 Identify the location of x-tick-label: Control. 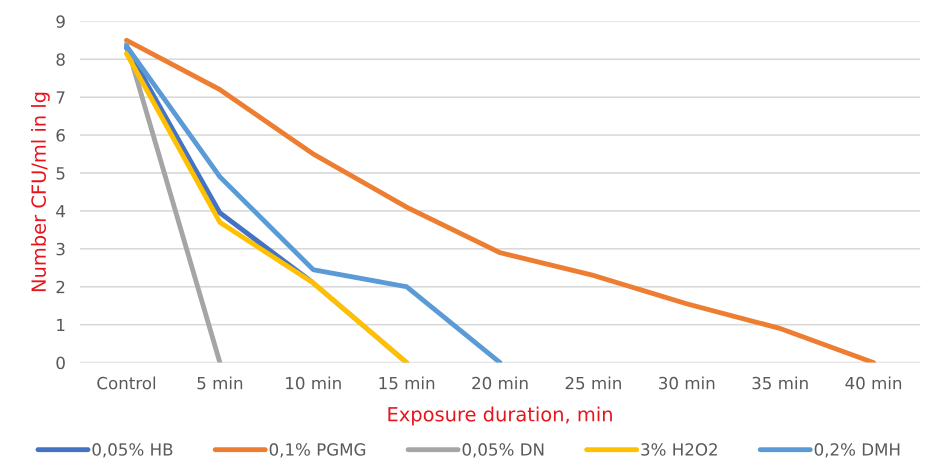
(126, 383).